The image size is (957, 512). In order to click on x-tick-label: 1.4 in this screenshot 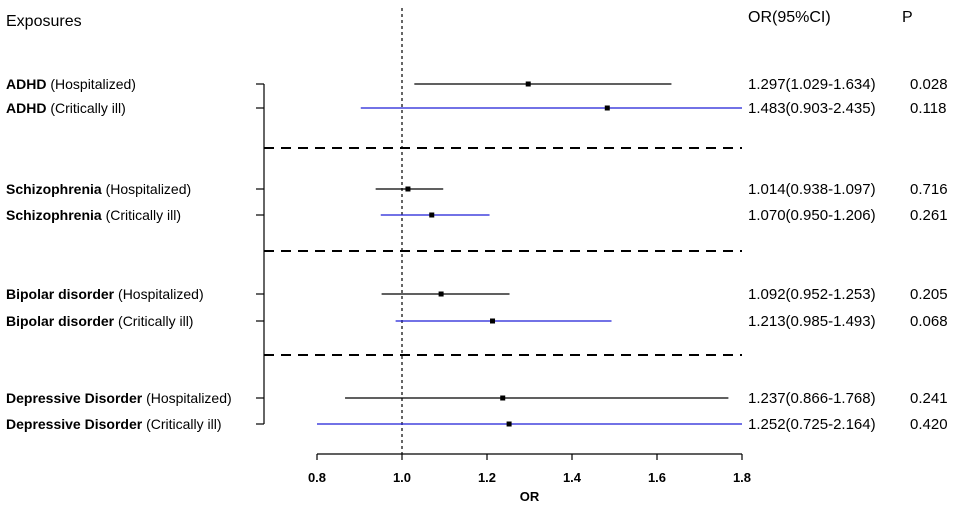, I will do `click(572, 477)`.